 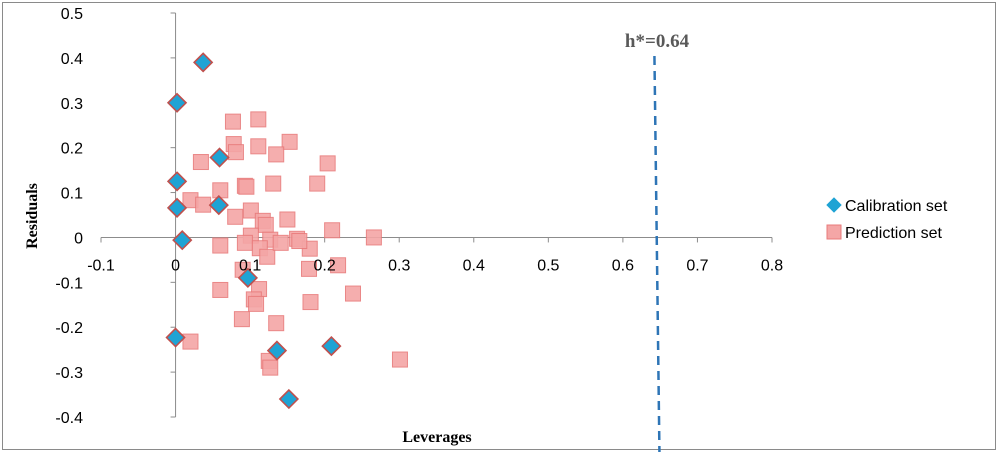 What do you see at coordinates (250, 265) in the screenshot?
I see `x-tick-label: 0.1` at bounding box center [250, 265].